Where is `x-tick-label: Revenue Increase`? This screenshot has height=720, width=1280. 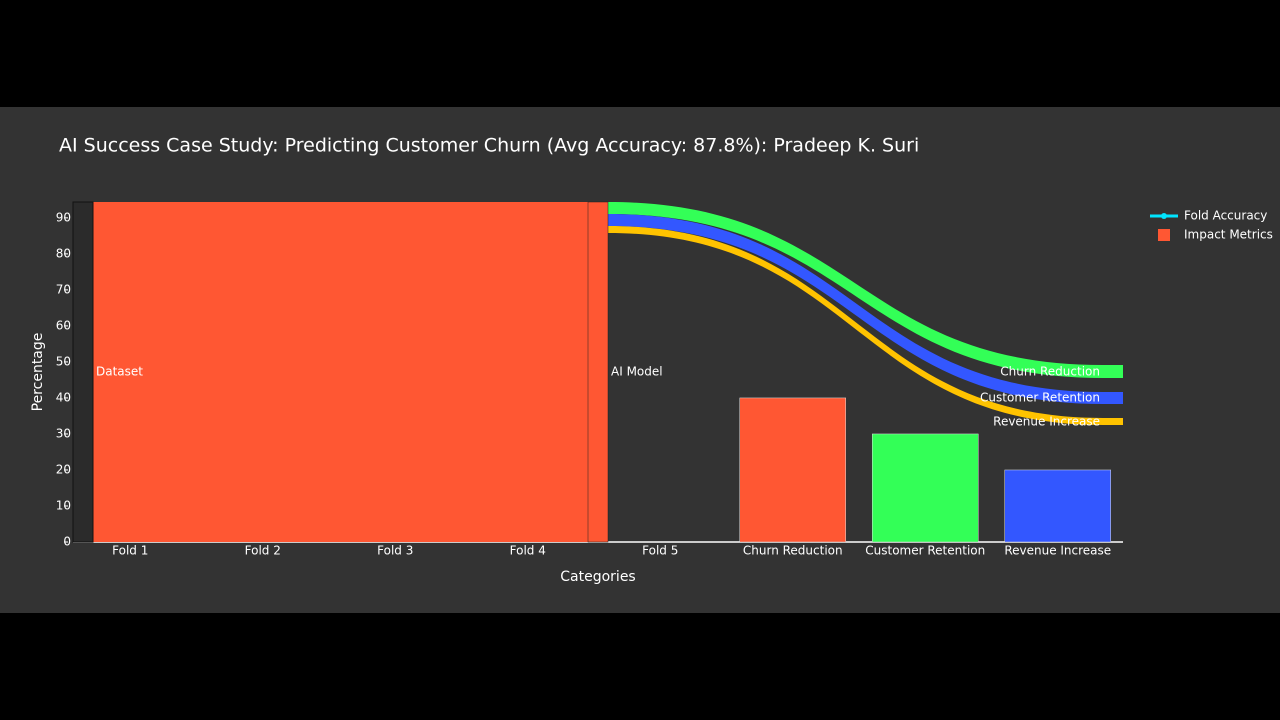 x-tick-label: Revenue Increase is located at coordinates (1057, 551).